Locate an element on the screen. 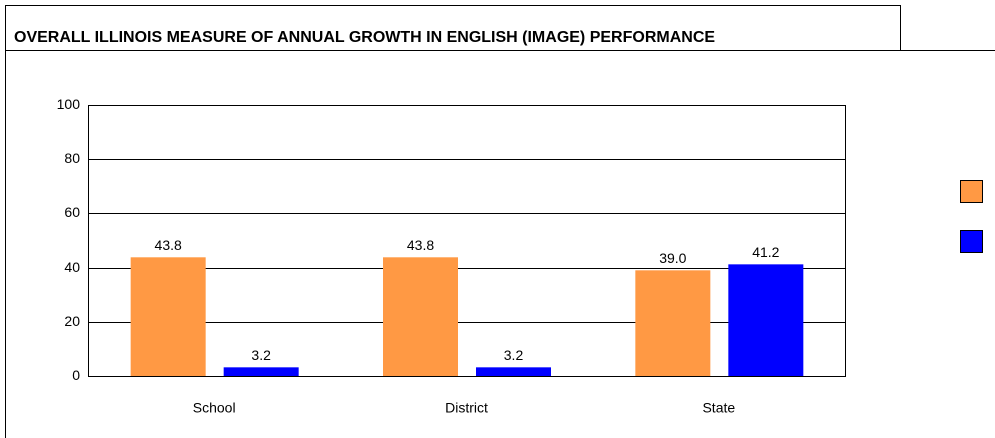 Image resolution: width=995 pixels, height=438 pixels. y-tick-label: 80 is located at coordinates (72, 158).